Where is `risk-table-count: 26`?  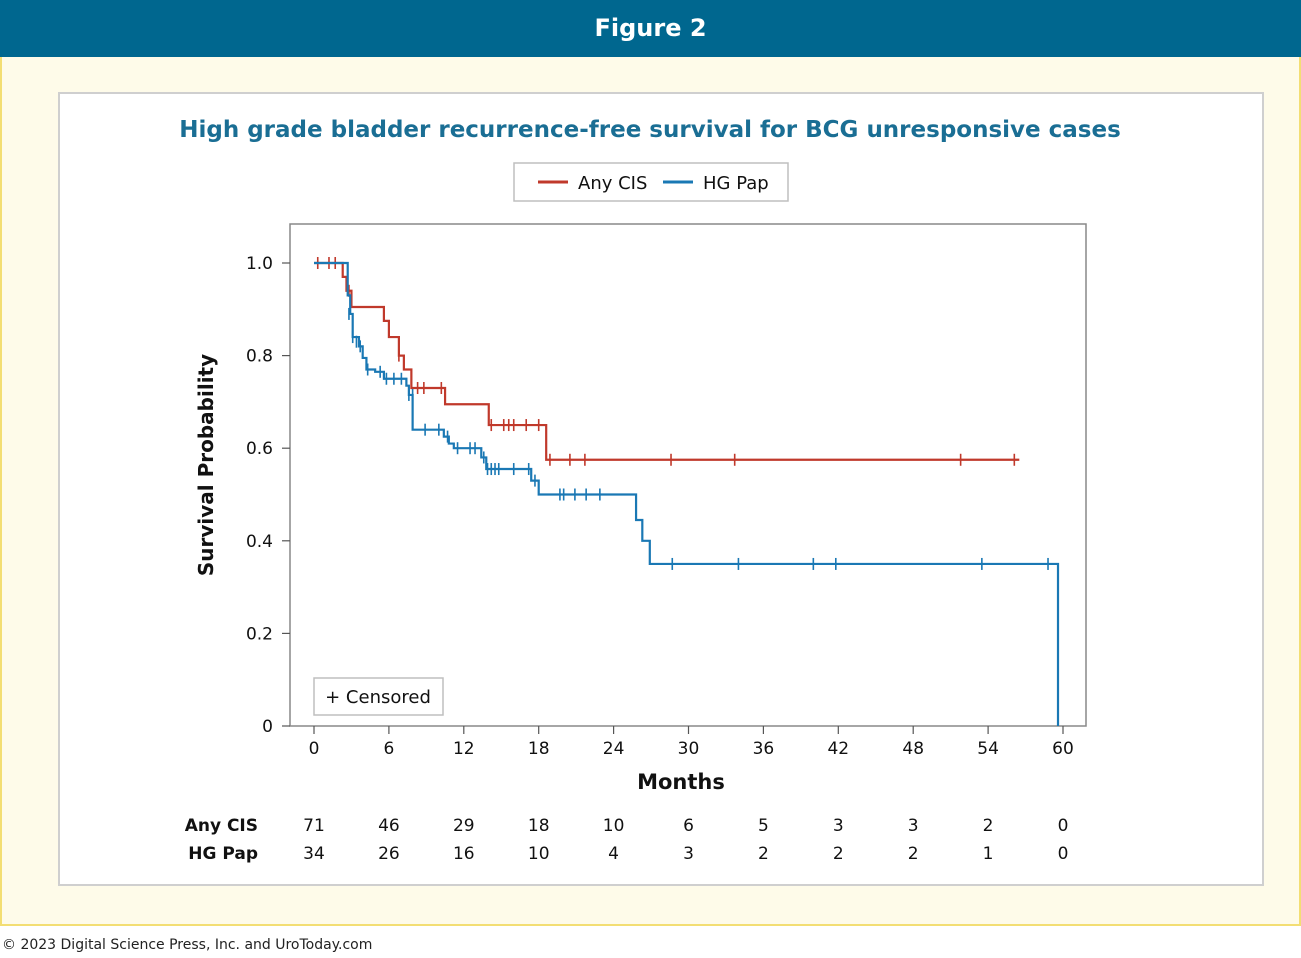 risk-table-count: 26 is located at coordinates (389, 854).